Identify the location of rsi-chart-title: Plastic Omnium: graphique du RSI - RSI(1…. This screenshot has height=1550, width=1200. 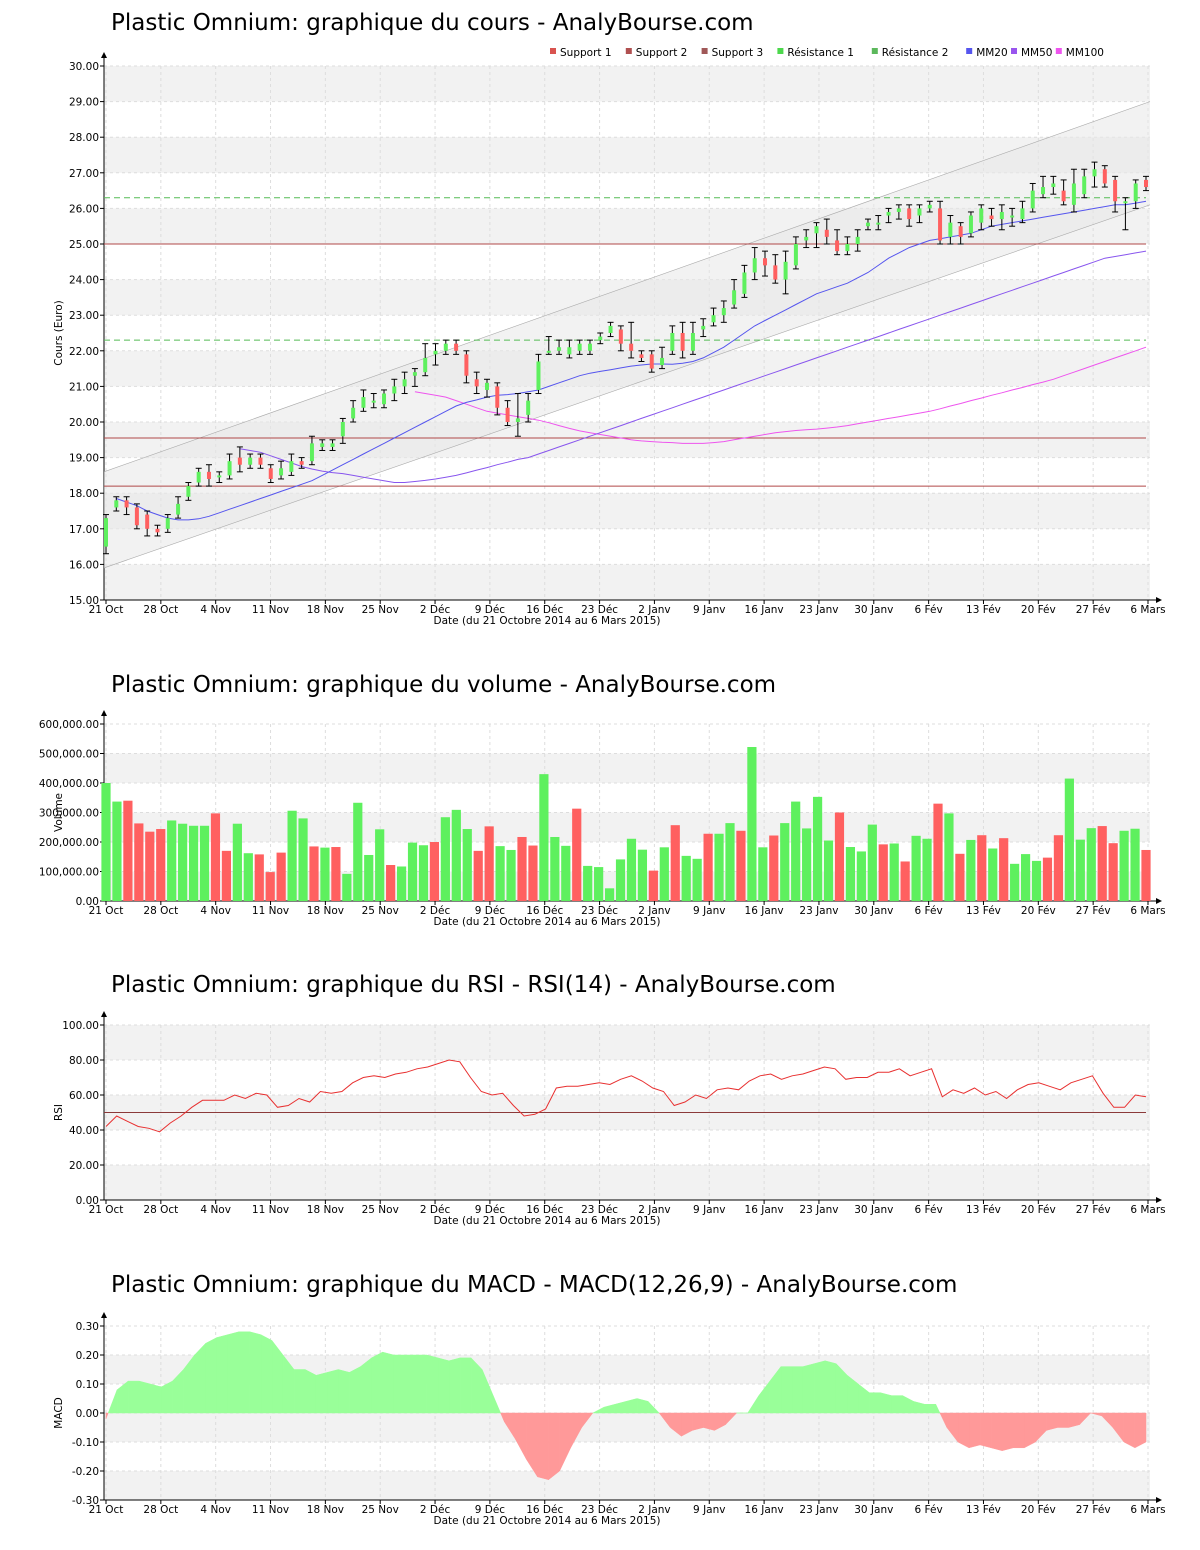
(473, 985).